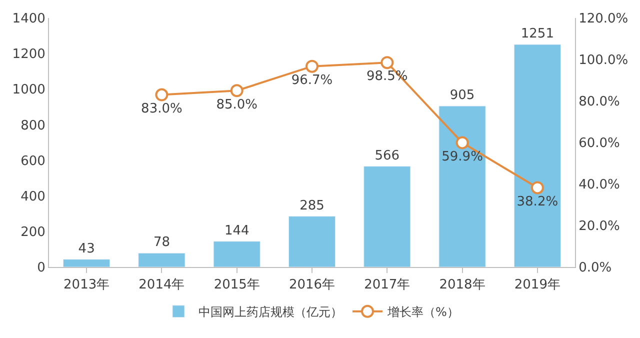  I want to click on x-tick-label: 2017年, so click(387, 285).